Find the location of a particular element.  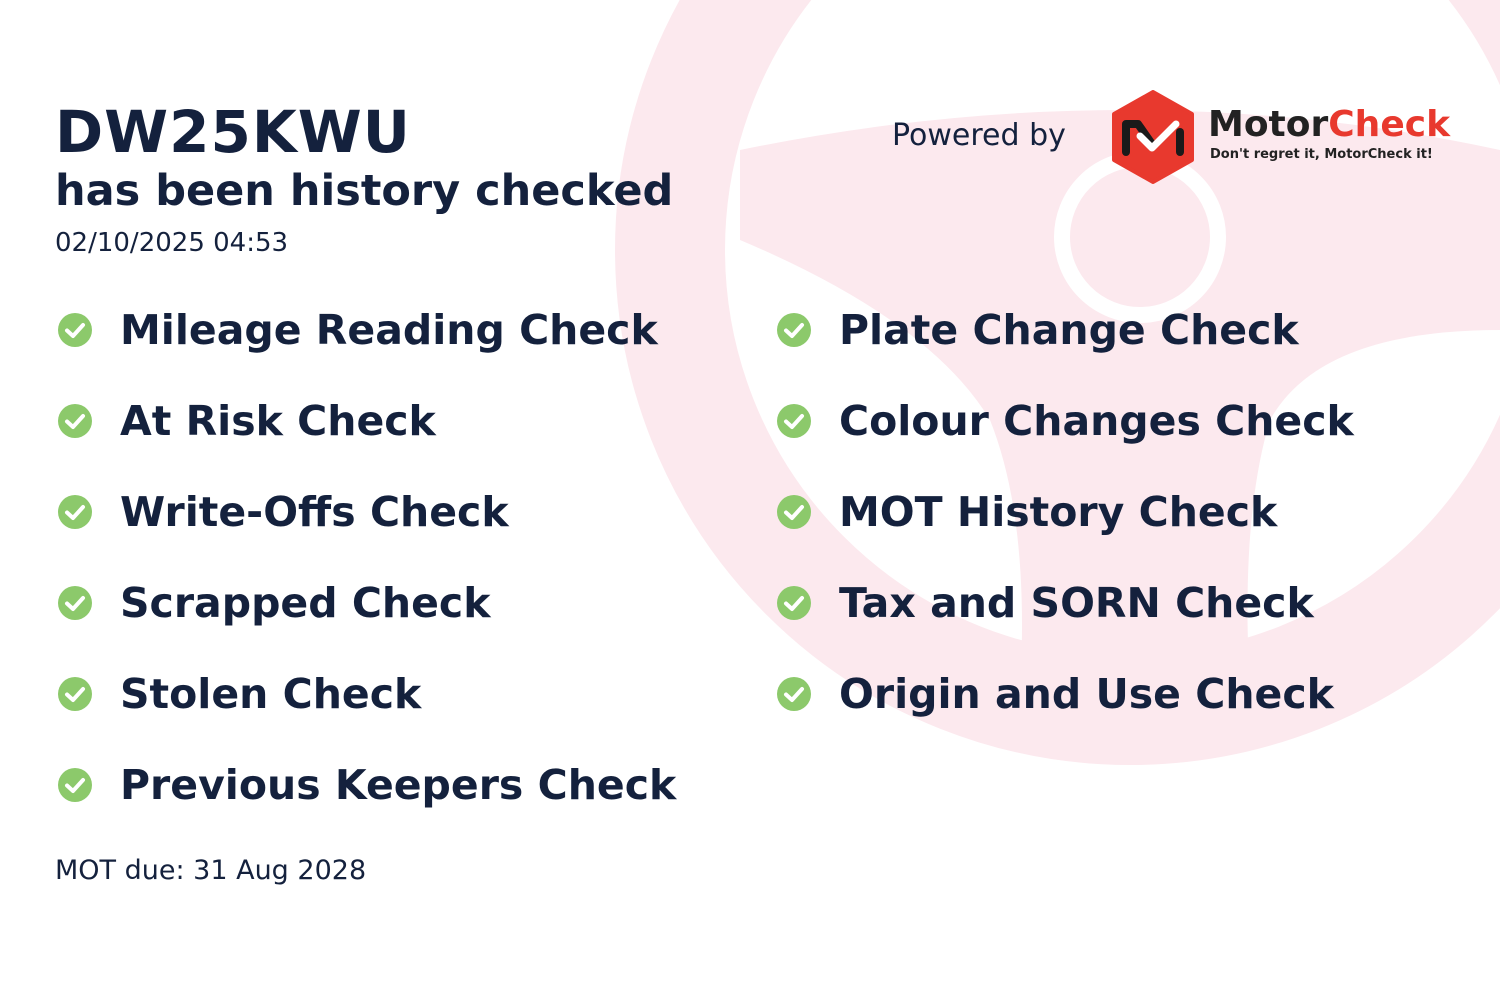

check-label: Scrapped Check is located at coordinates (305, 603).